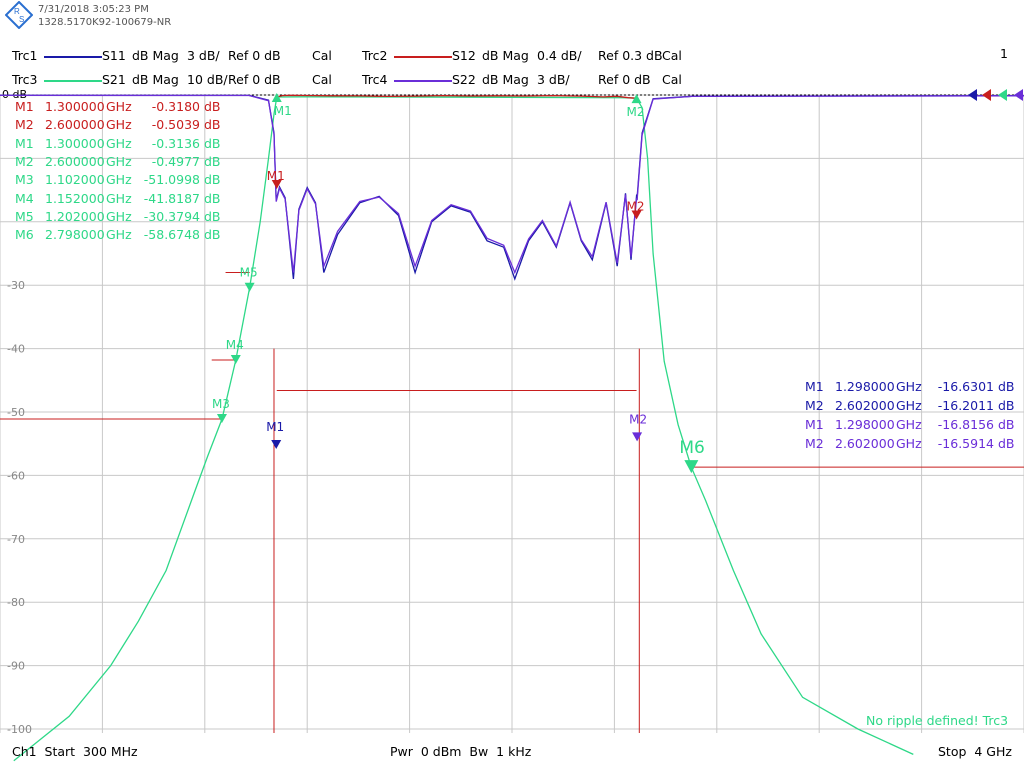 This screenshot has height=768, width=1024. Describe the element at coordinates (207, 79) in the screenshot. I see `trace-scale: 10 dB/` at that location.